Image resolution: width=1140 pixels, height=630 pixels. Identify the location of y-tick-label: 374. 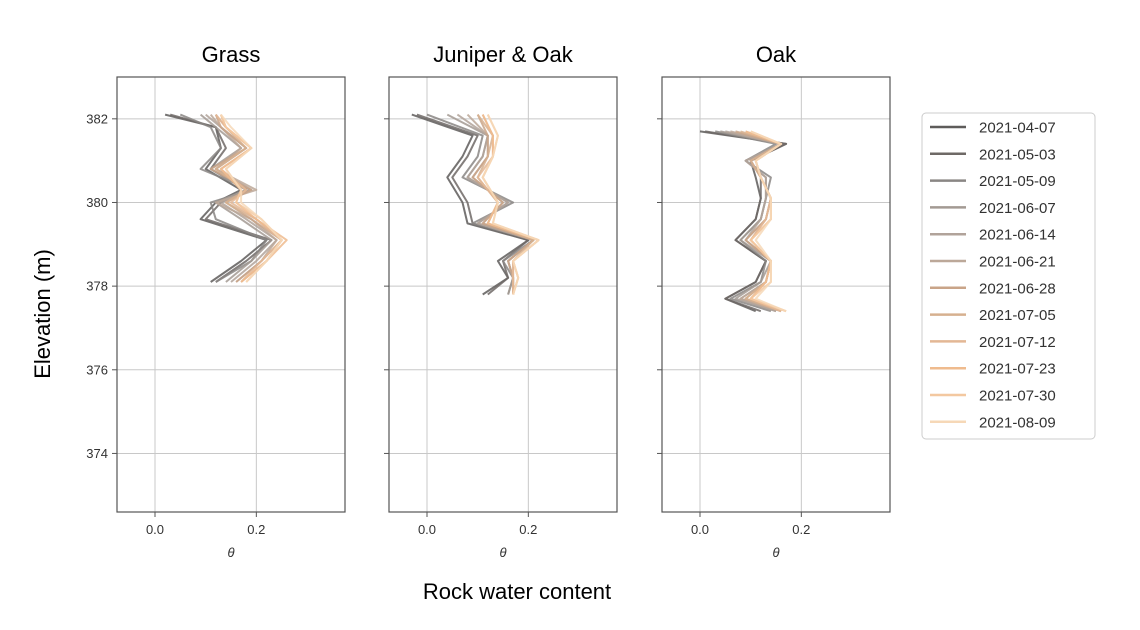
(97, 453).